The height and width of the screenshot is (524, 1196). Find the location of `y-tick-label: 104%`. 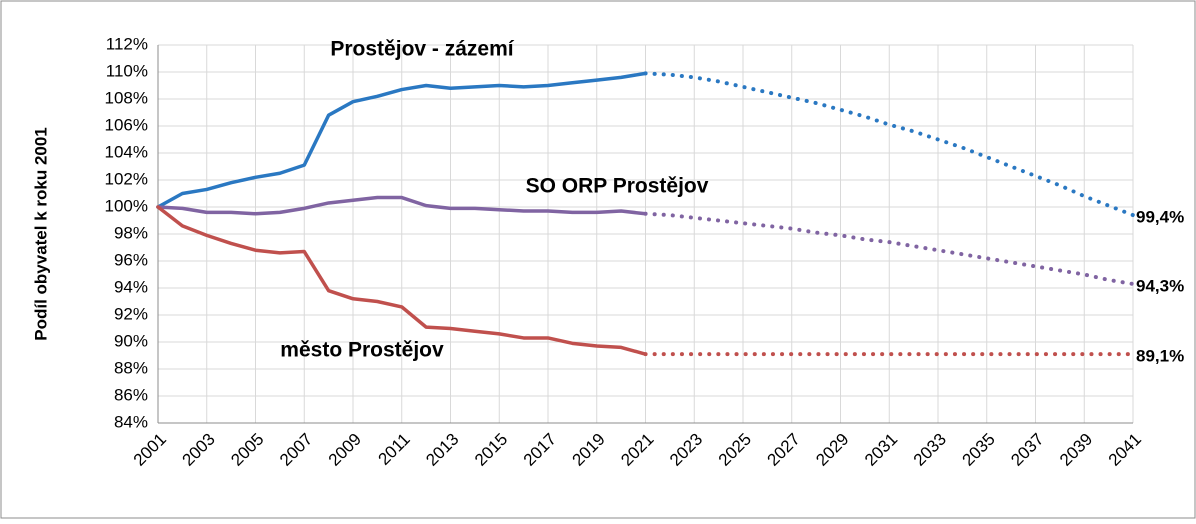

y-tick-label: 104% is located at coordinates (126, 151).